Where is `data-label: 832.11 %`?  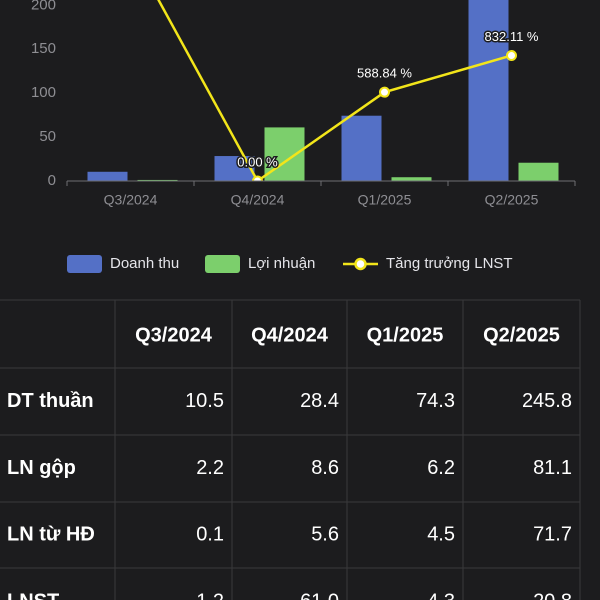 data-label: 832.11 % is located at coordinates (512, 36).